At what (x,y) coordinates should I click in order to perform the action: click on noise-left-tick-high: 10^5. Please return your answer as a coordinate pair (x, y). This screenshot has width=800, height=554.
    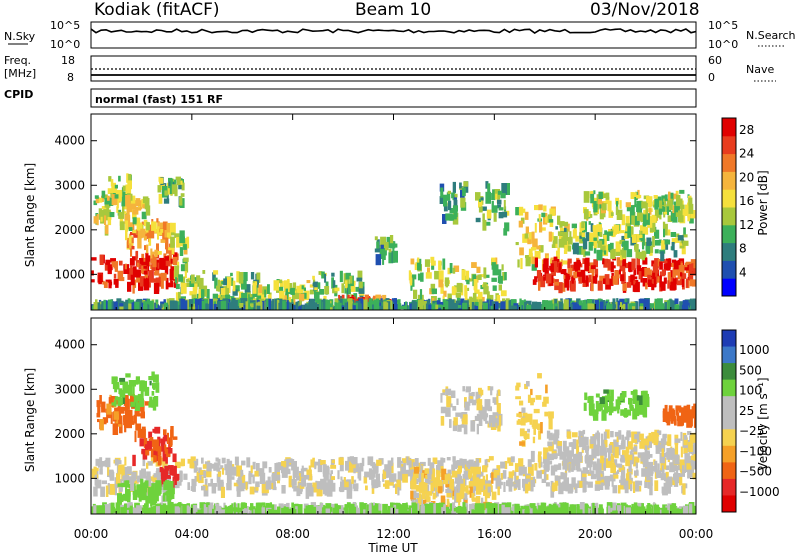
    Looking at the image, I should click on (65, 25).